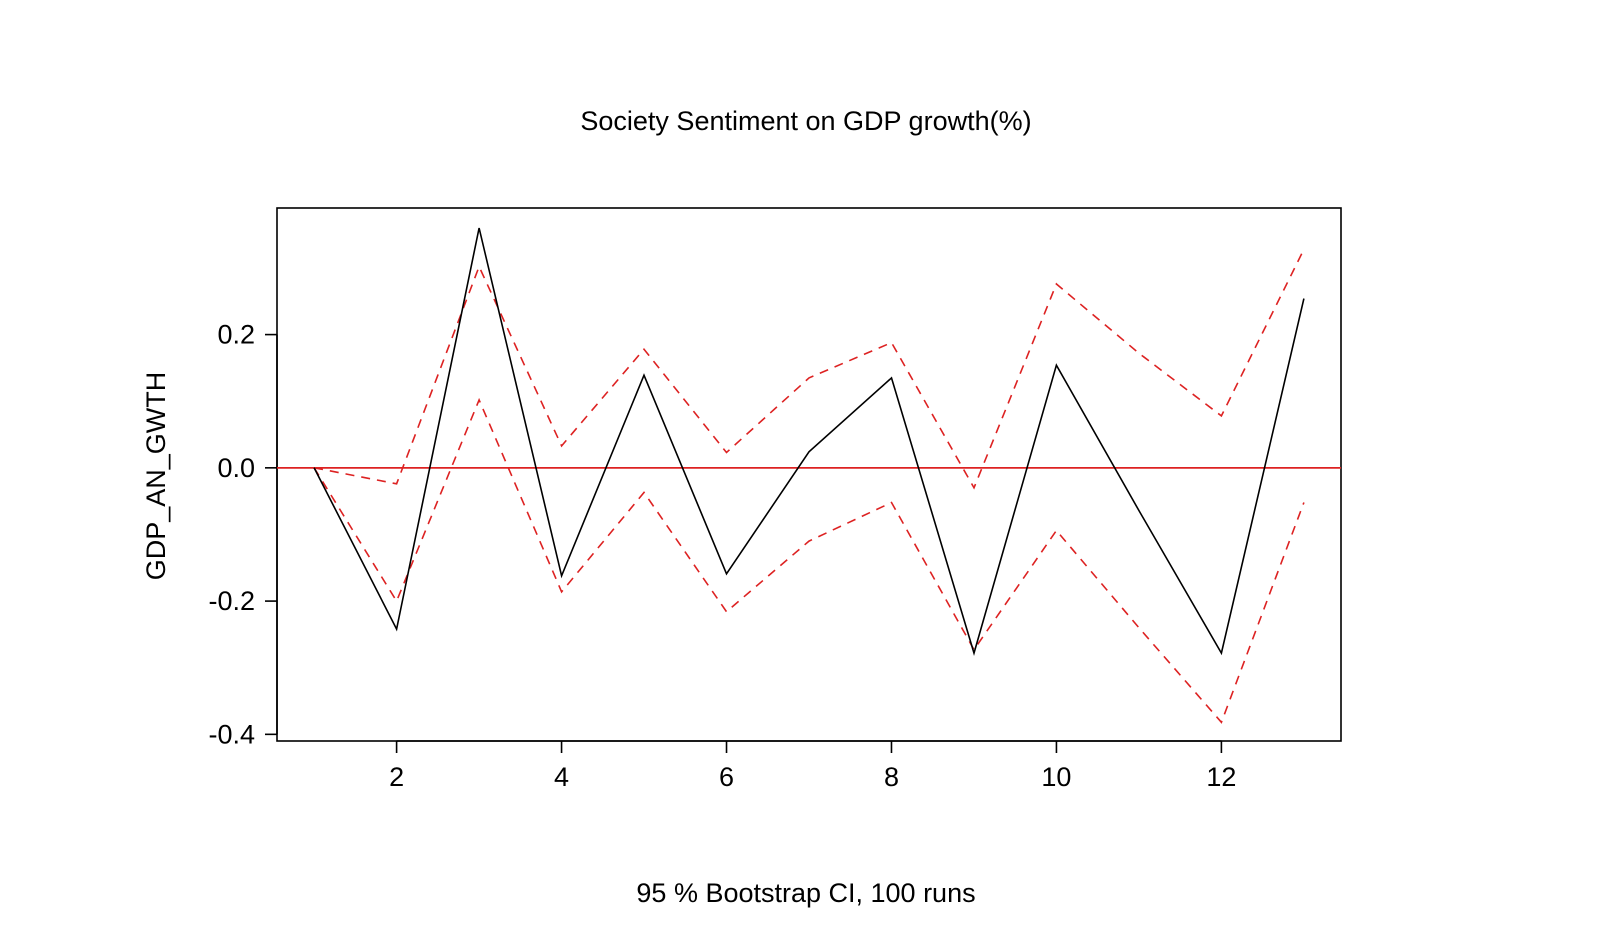 The height and width of the screenshot is (943, 1607). What do you see at coordinates (231, 734) in the screenshot?
I see `y-tick-label: -0.4` at bounding box center [231, 734].